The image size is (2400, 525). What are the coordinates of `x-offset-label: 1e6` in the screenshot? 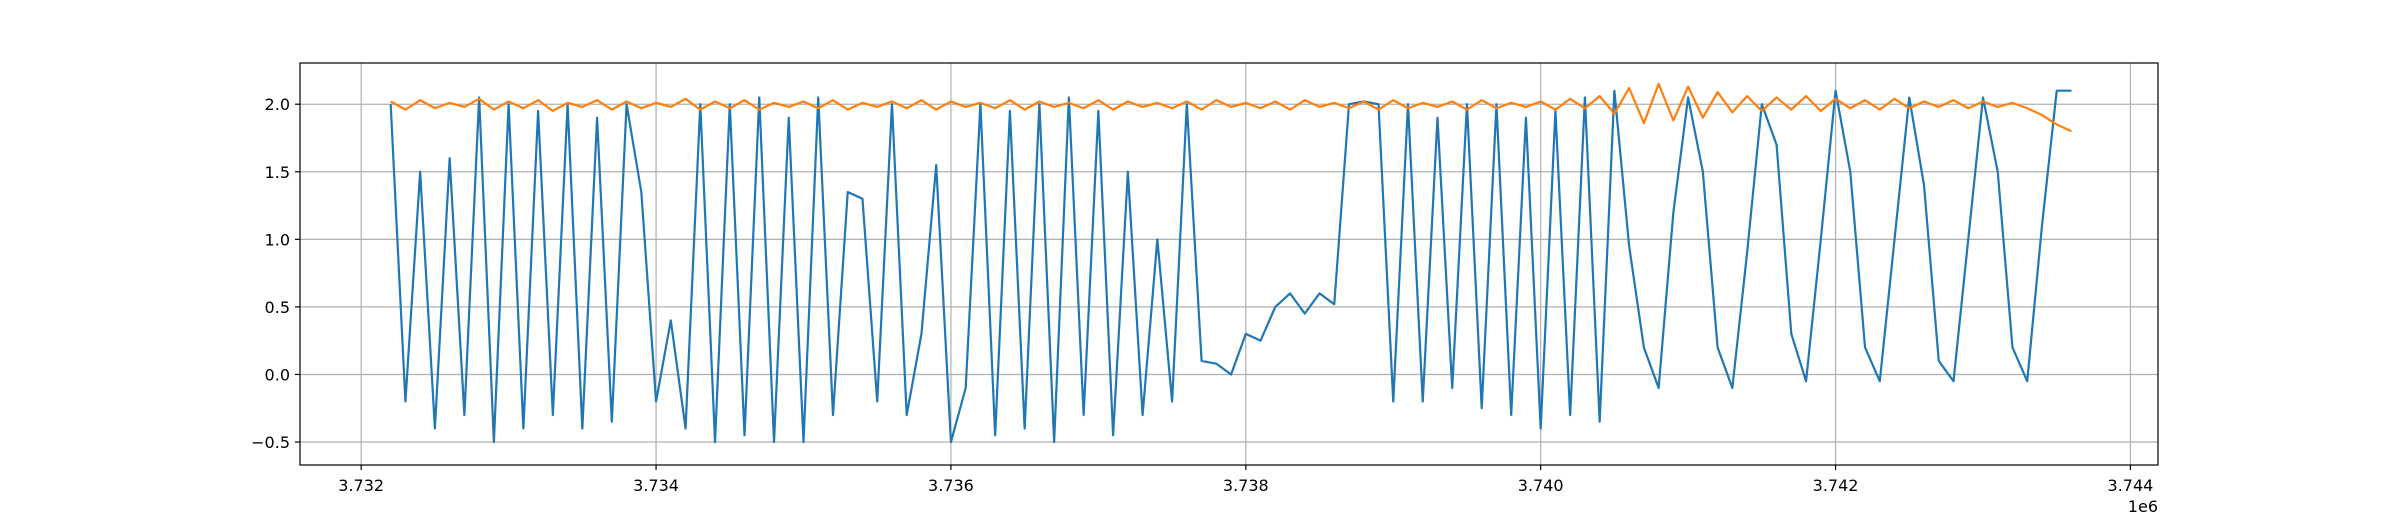 It's located at (2143, 506).